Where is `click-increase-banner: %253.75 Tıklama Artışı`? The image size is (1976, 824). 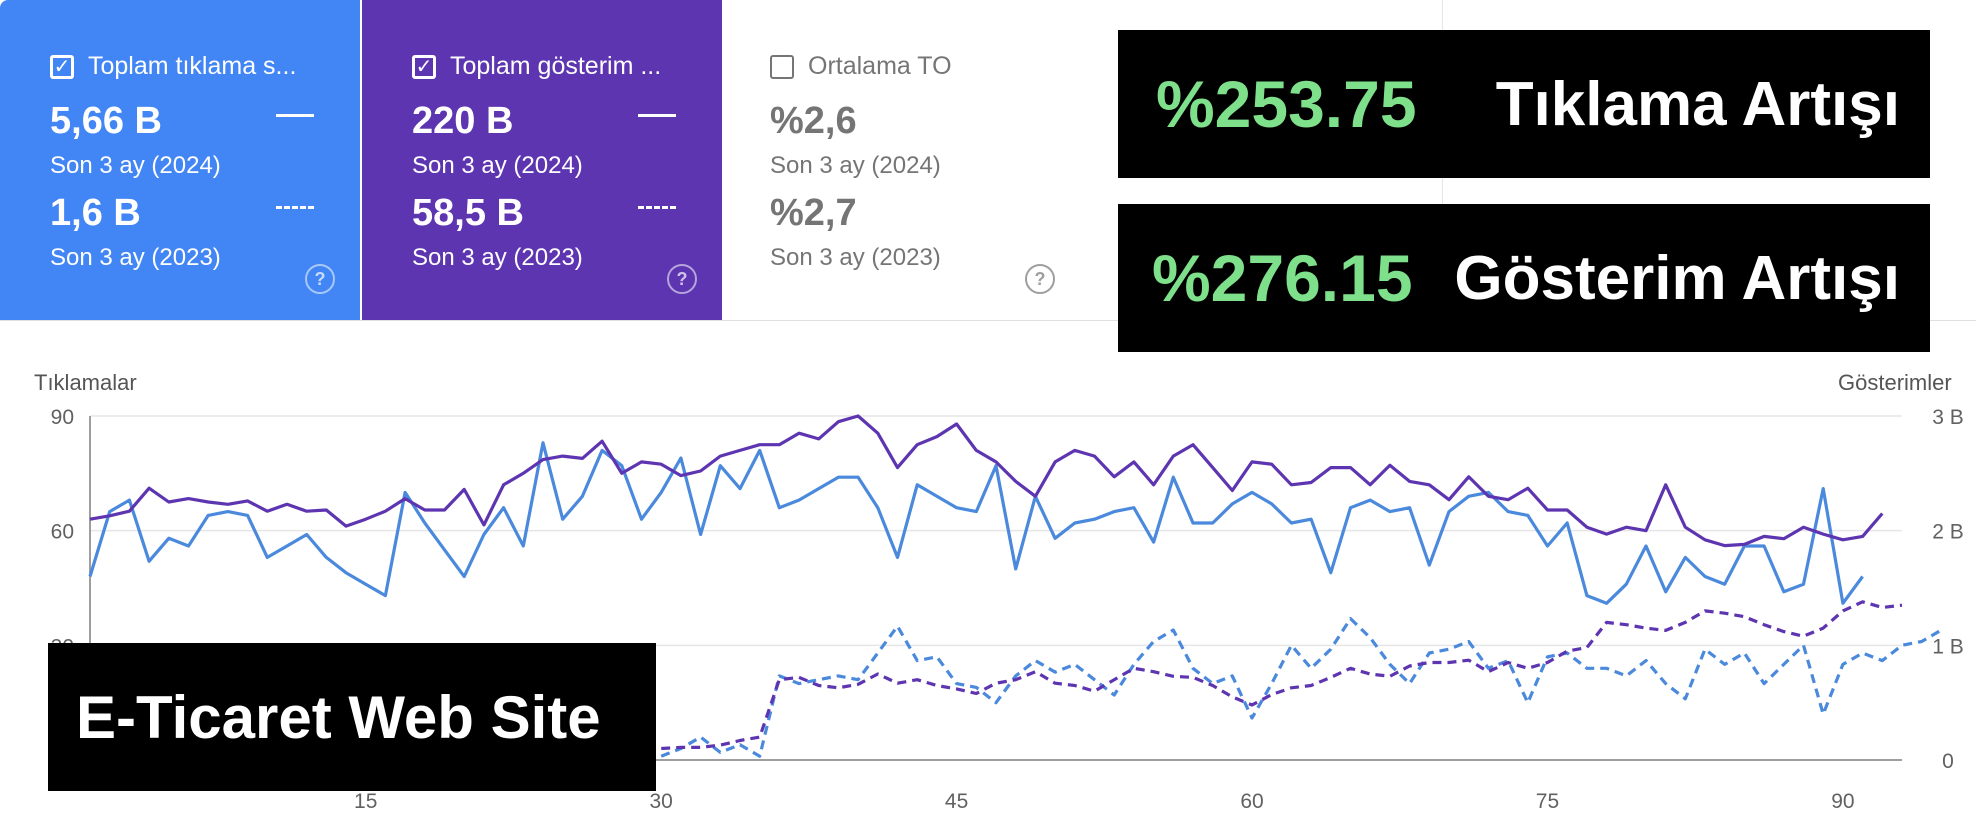
click-increase-banner: %253.75 Tıklama Artışı is located at coordinates (1524, 104).